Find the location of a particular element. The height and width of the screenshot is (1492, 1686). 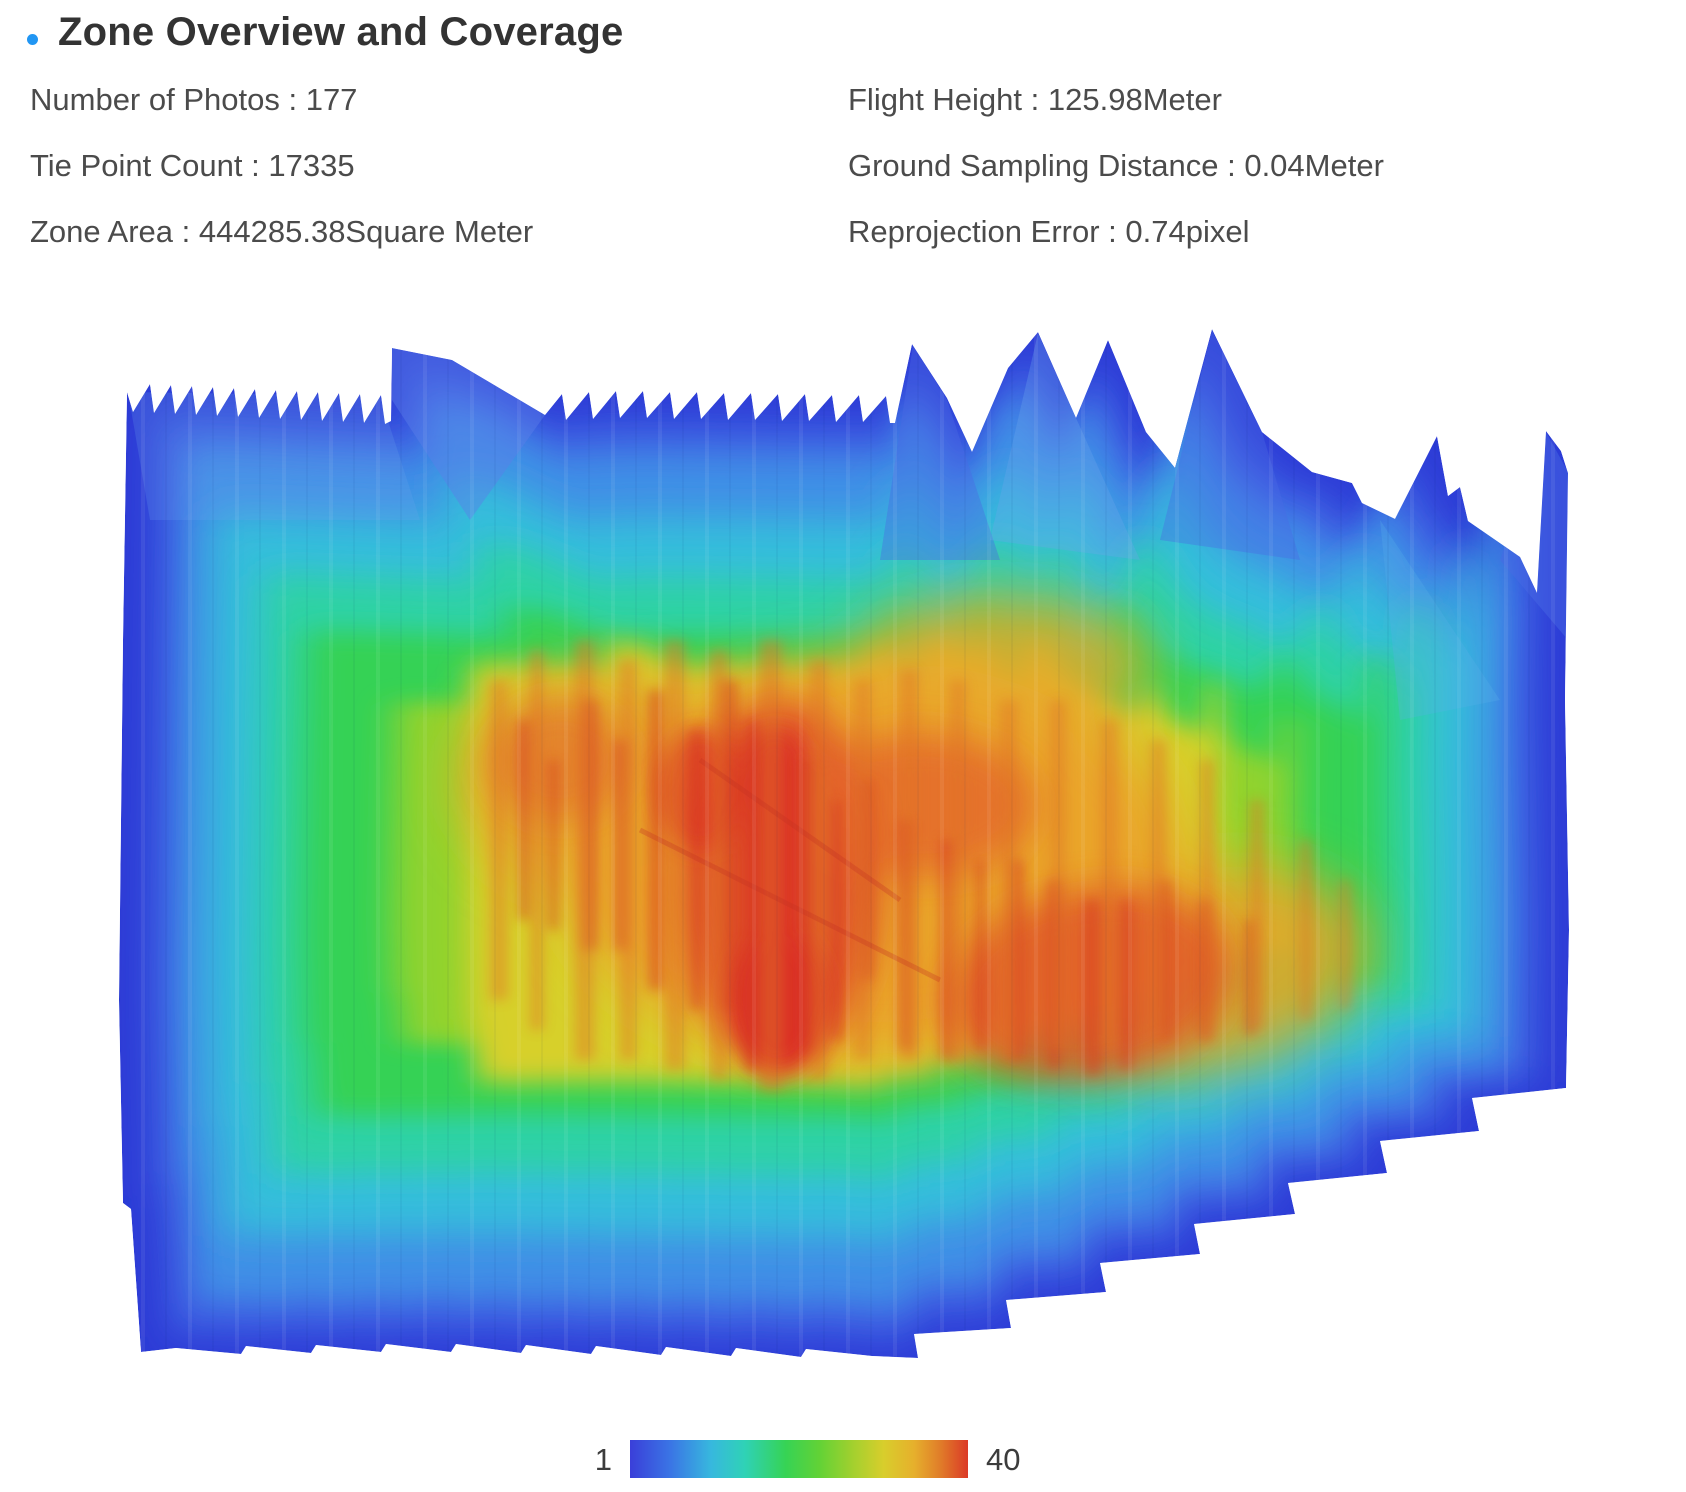

stat-label: Reprojection Error is located at coordinates (974, 231).